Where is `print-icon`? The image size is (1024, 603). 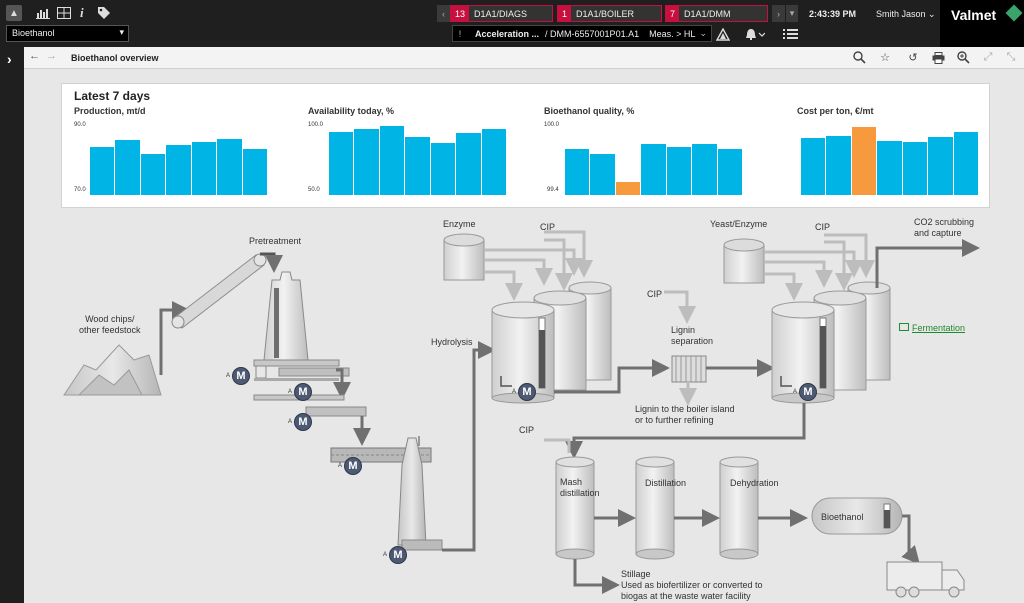 print-icon is located at coordinates (938, 57).